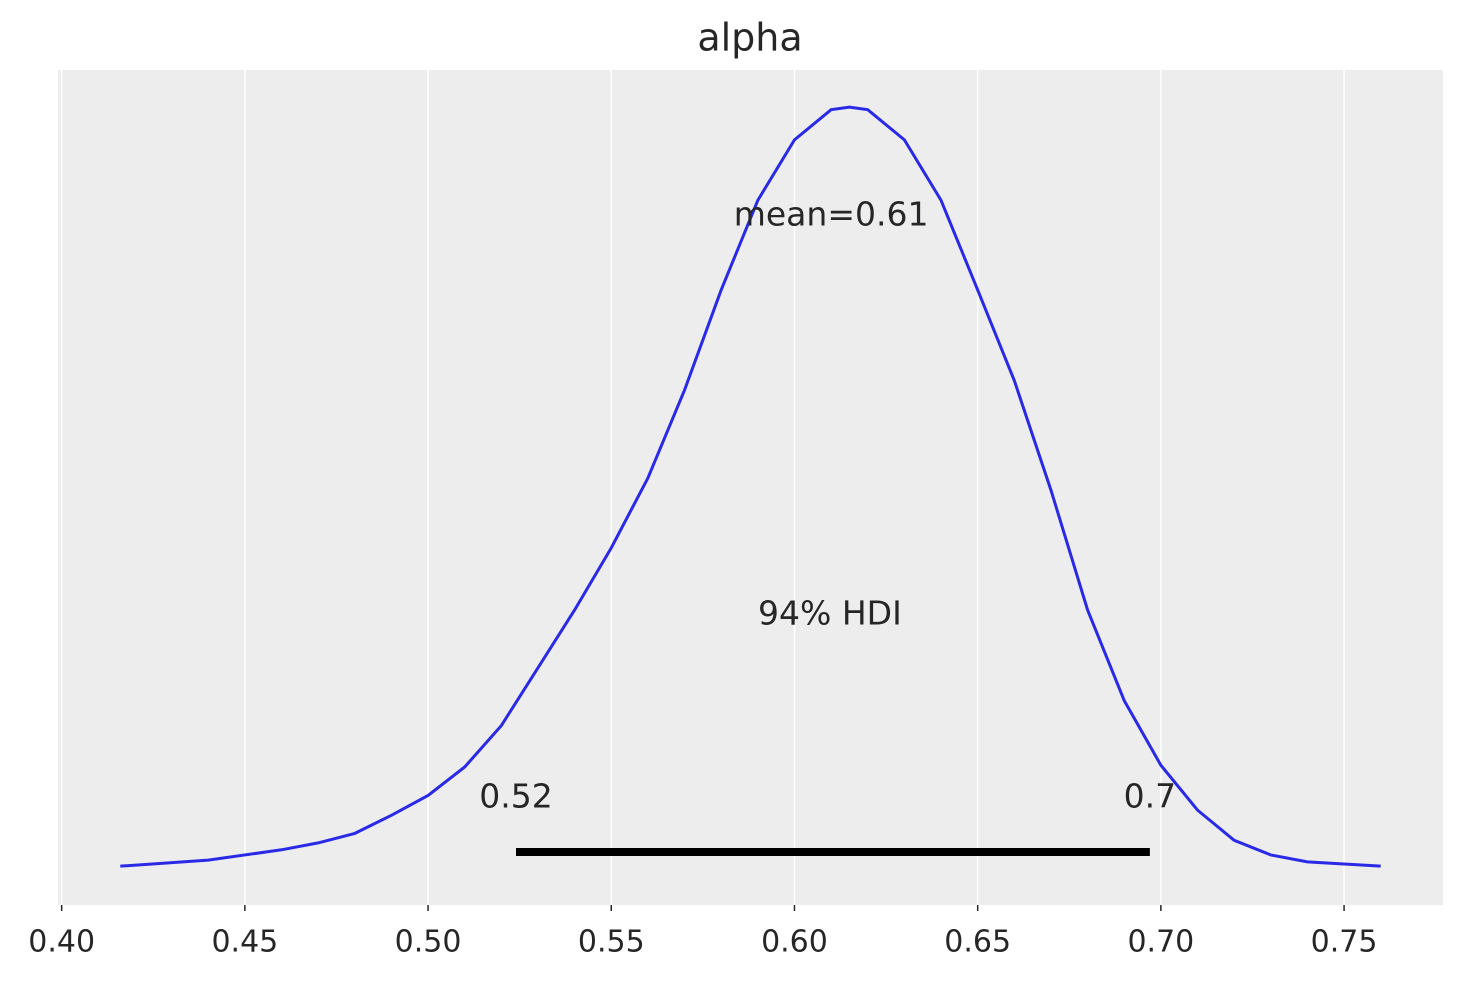 The width and height of the screenshot is (1463, 983). Describe the element at coordinates (611, 942) in the screenshot. I see `x-tick-label: 0.55` at that location.